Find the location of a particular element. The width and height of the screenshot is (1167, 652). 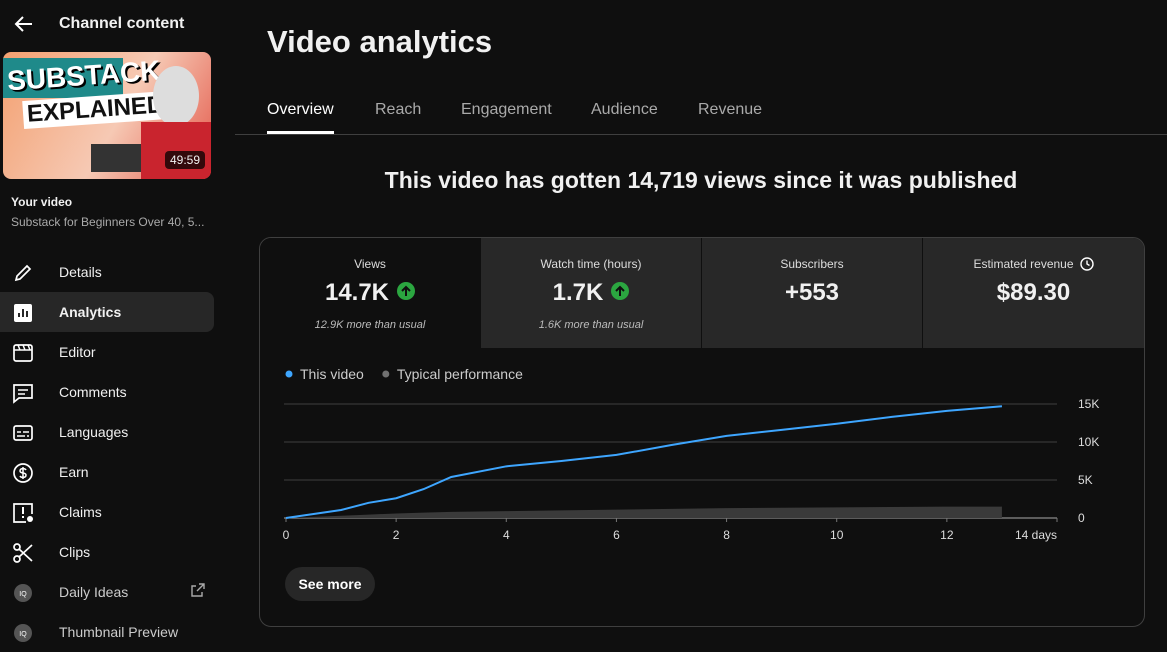

x-tick-label: 10 is located at coordinates (837, 535).